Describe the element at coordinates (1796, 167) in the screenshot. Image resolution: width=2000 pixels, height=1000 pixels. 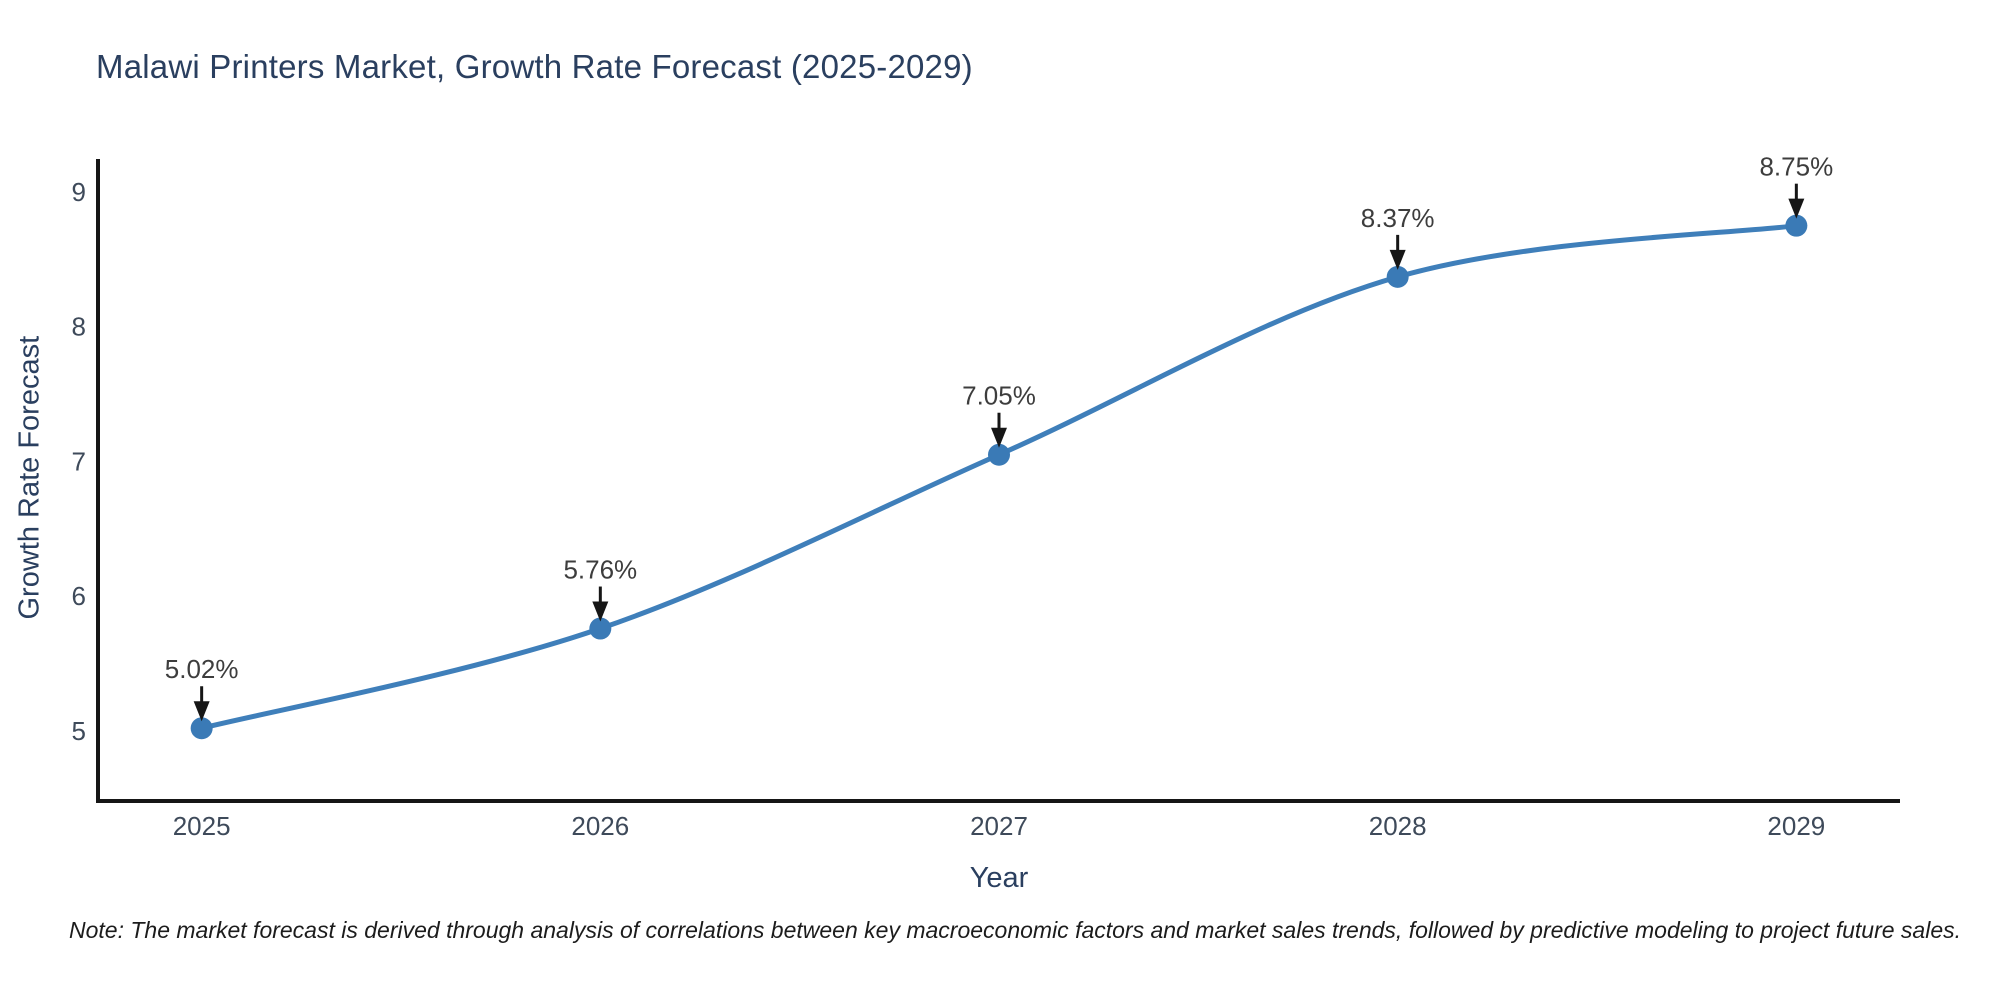
I see `point-value-label: 8.75%` at that location.